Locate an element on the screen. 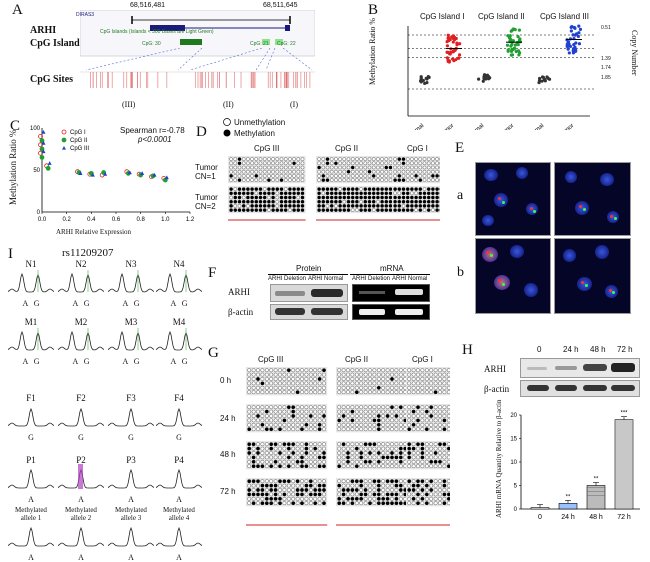  panel-f-protein-arhi-blot is located at coordinates (309, 293).